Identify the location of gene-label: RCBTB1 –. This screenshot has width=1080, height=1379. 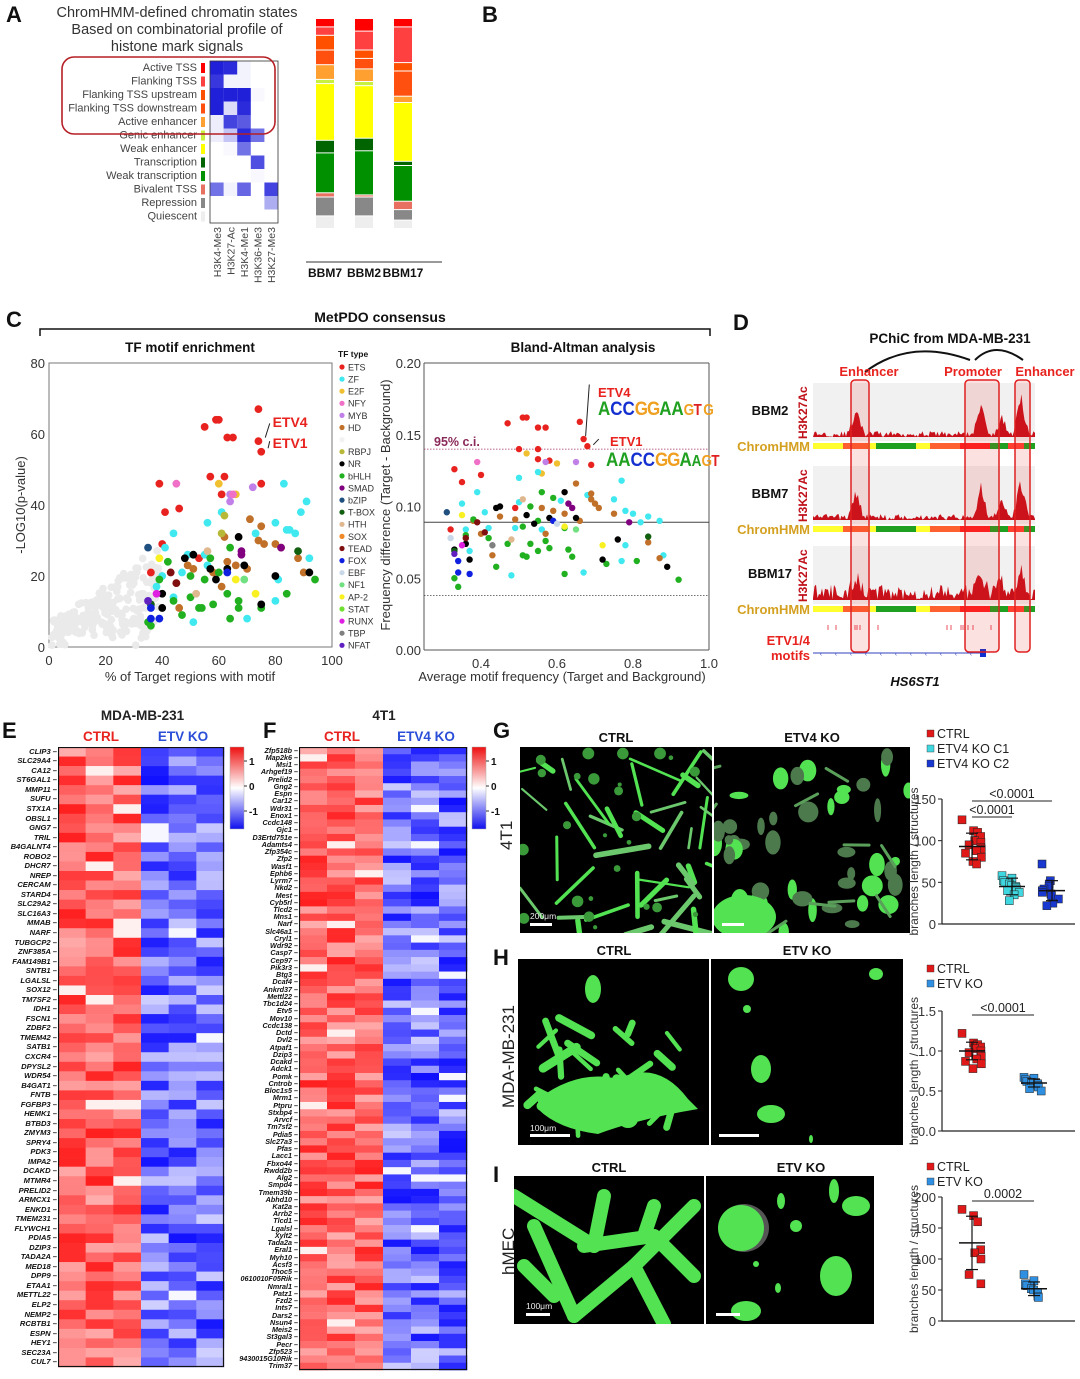
(38, 1324).